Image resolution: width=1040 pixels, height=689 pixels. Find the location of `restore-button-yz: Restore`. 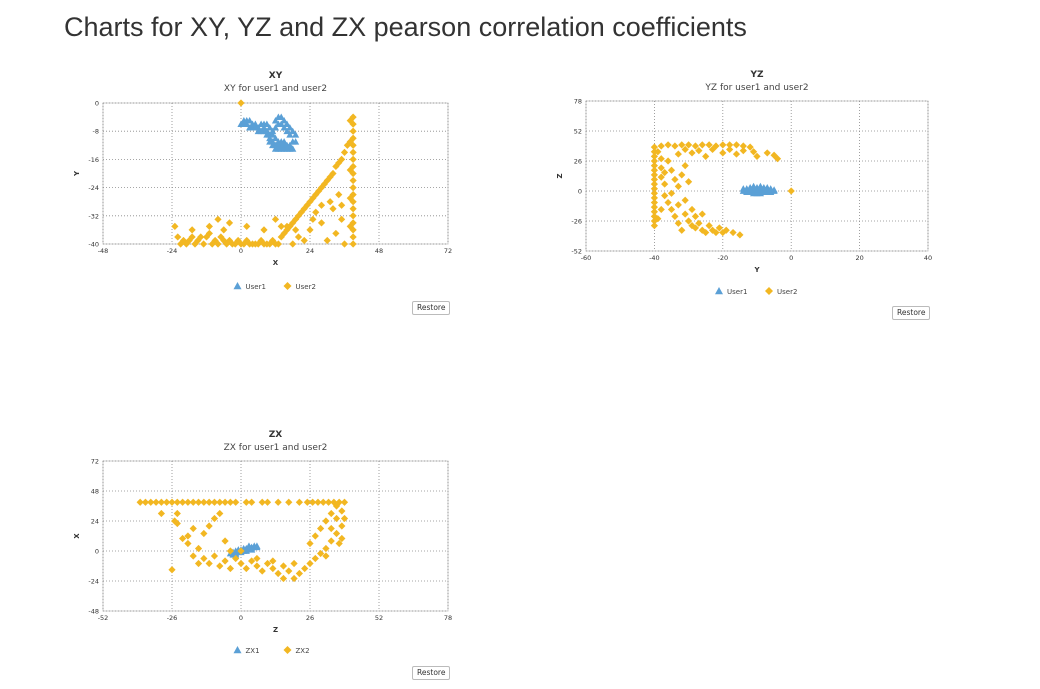

restore-button-yz: Restore is located at coordinates (911, 313).